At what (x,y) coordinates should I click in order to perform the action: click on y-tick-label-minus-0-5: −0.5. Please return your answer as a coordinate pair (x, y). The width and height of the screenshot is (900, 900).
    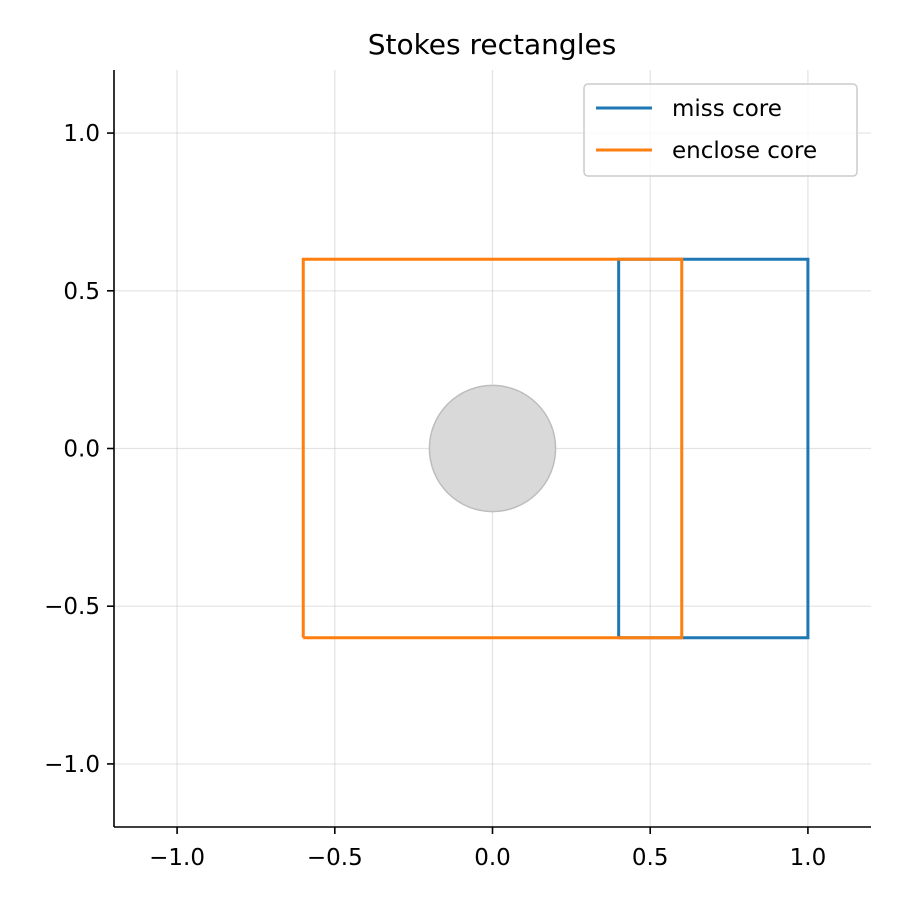
    Looking at the image, I should click on (72, 607).